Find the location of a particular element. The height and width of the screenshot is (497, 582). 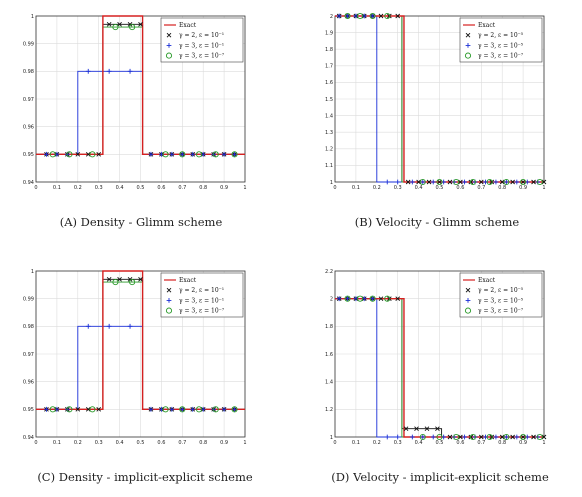

y-tick-label: 0.99 is located at coordinates (28, 44).